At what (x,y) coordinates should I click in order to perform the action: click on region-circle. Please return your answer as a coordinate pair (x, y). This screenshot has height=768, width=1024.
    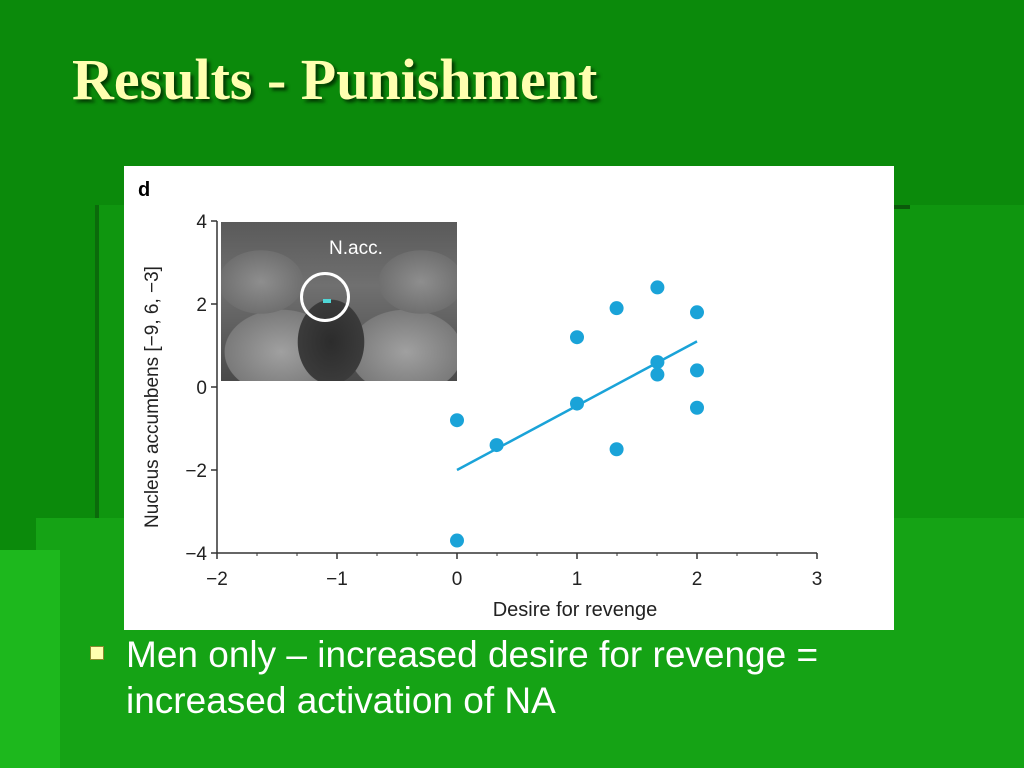
    Looking at the image, I should click on (325, 297).